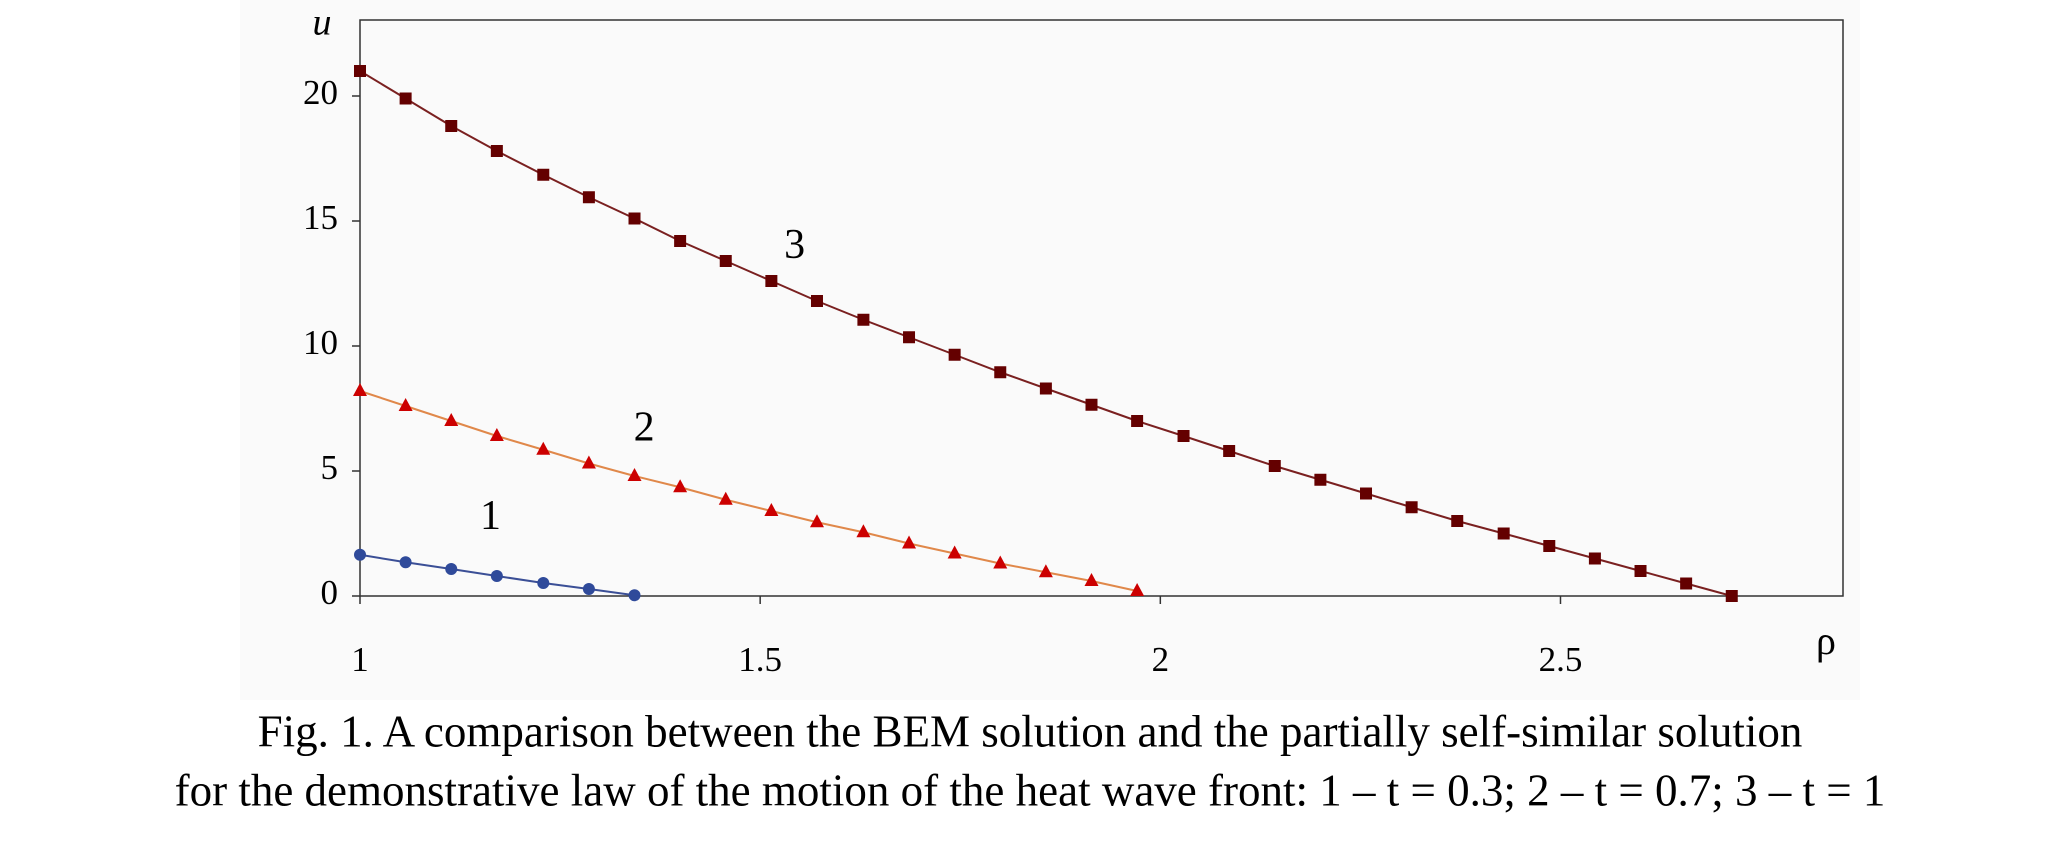 This screenshot has width=2060, height=868. What do you see at coordinates (330, 592) in the screenshot?
I see `y-tick-label: 0` at bounding box center [330, 592].